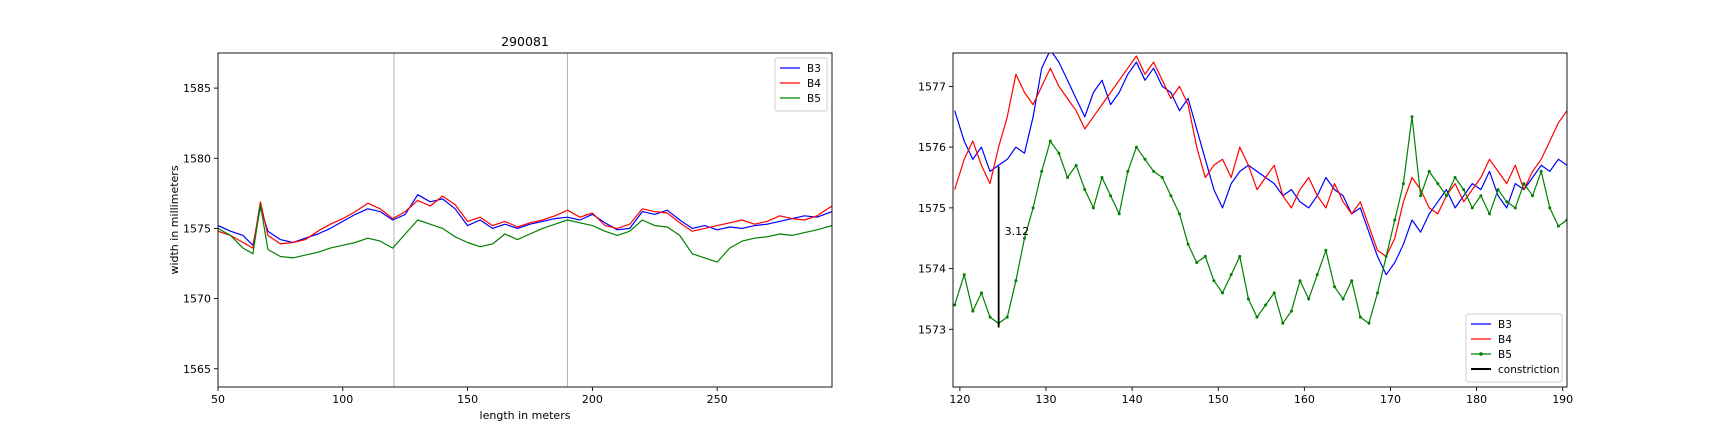 The height and width of the screenshot is (432, 1728). What do you see at coordinates (1562, 399) in the screenshot?
I see `x-tick-label: 190` at bounding box center [1562, 399].